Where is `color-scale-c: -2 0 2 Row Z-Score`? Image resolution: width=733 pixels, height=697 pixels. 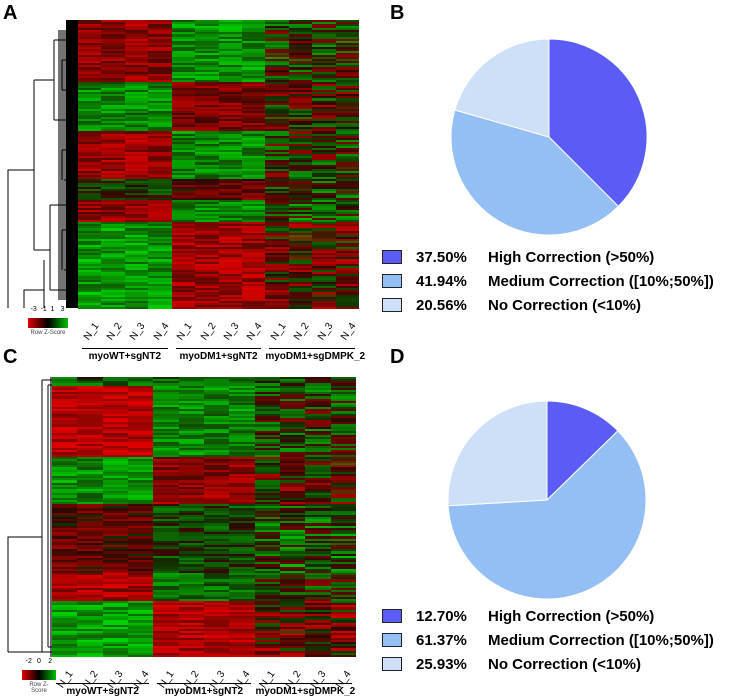
color-scale-c: -2 0 2 Row Z-Score is located at coordinates (39, 676).